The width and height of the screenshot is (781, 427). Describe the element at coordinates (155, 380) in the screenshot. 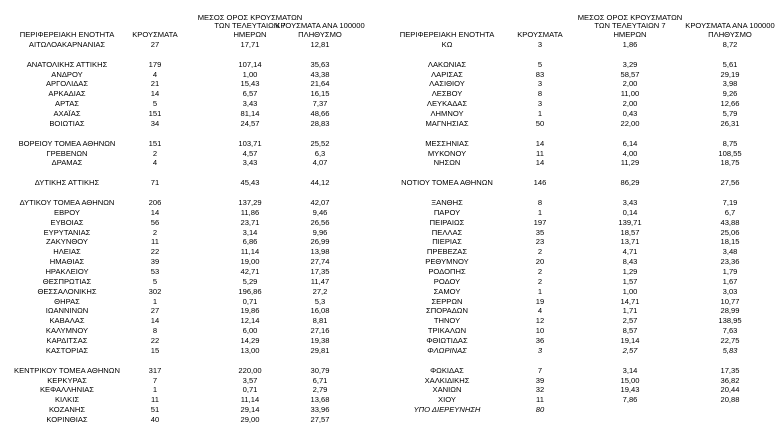

I see `cell-value: 7` at that location.